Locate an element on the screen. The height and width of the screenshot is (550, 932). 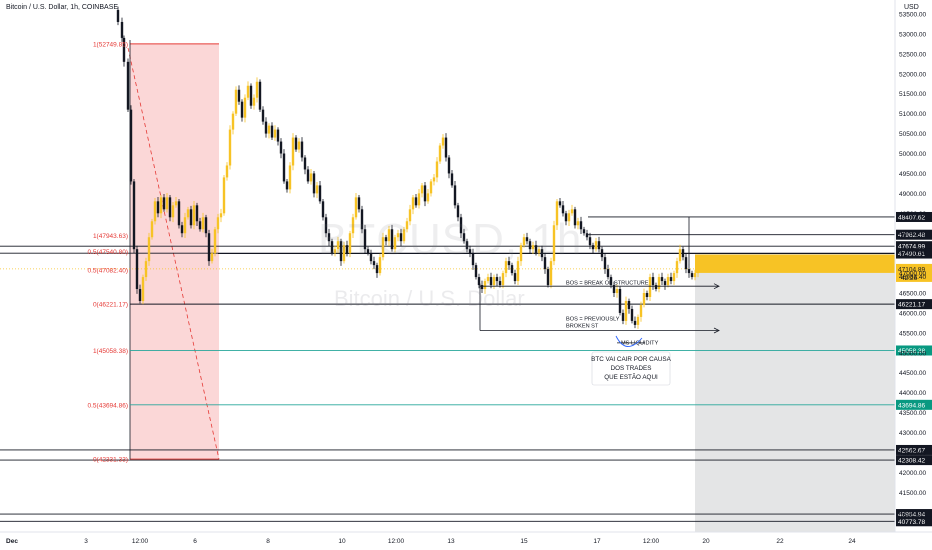
x-axis-tick-label: 15 is located at coordinates (524, 541).